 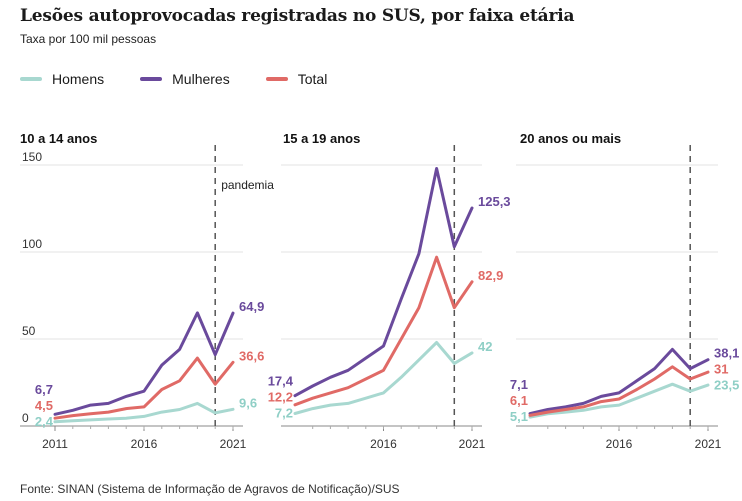 I want to click on legend: Homens Mulheres Total, so click(x=191, y=79).